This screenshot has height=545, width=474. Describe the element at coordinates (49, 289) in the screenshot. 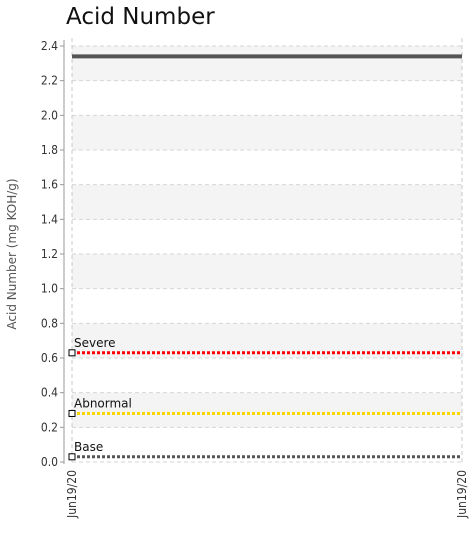

I see `y-tick-label: 1.0` at that location.